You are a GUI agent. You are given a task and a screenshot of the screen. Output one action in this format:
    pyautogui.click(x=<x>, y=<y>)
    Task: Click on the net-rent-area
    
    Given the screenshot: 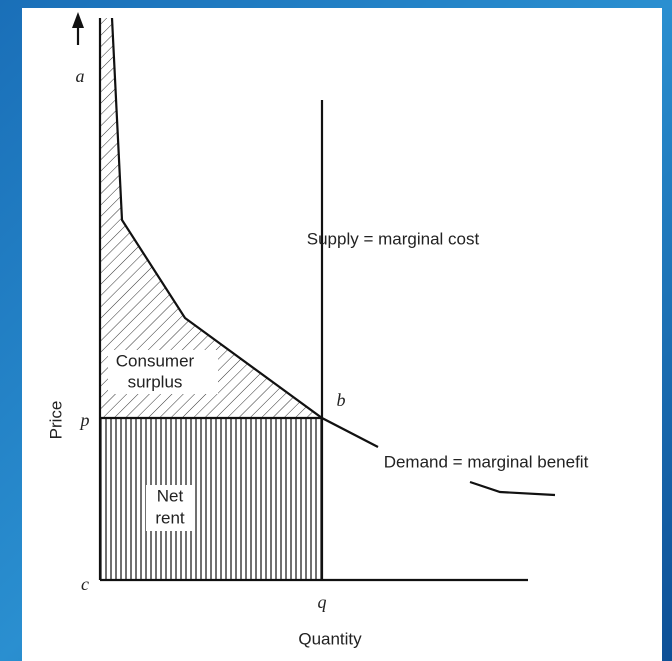 What is the action you would take?
    pyautogui.click(x=211, y=499)
    